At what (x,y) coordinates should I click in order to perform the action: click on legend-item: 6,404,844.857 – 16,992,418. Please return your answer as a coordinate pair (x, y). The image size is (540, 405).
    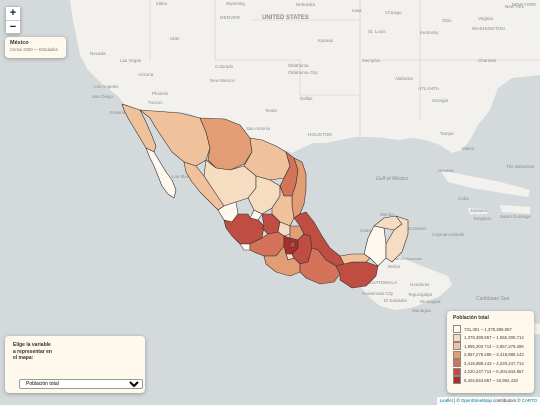
    Looking at the image, I should click on (490, 380).